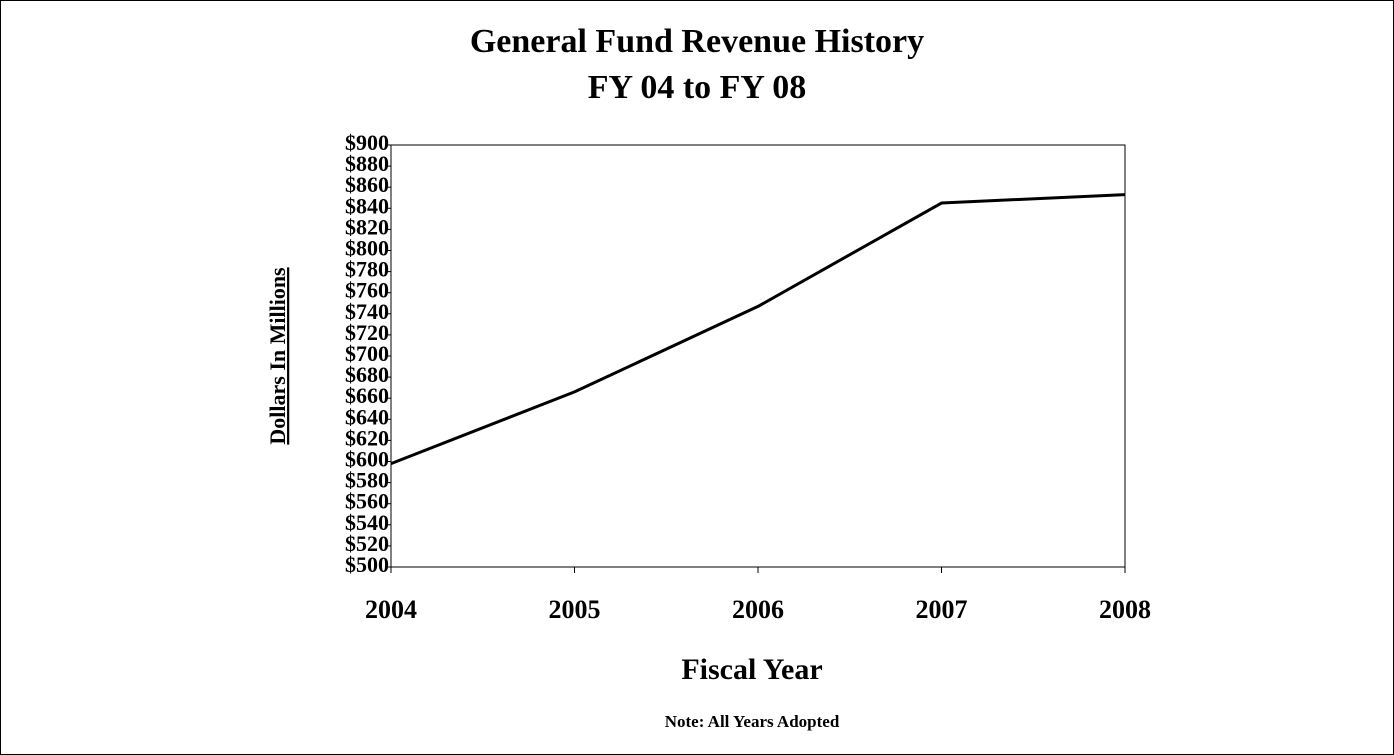  What do you see at coordinates (942, 609) in the screenshot?
I see `x-tick-label: 2007` at bounding box center [942, 609].